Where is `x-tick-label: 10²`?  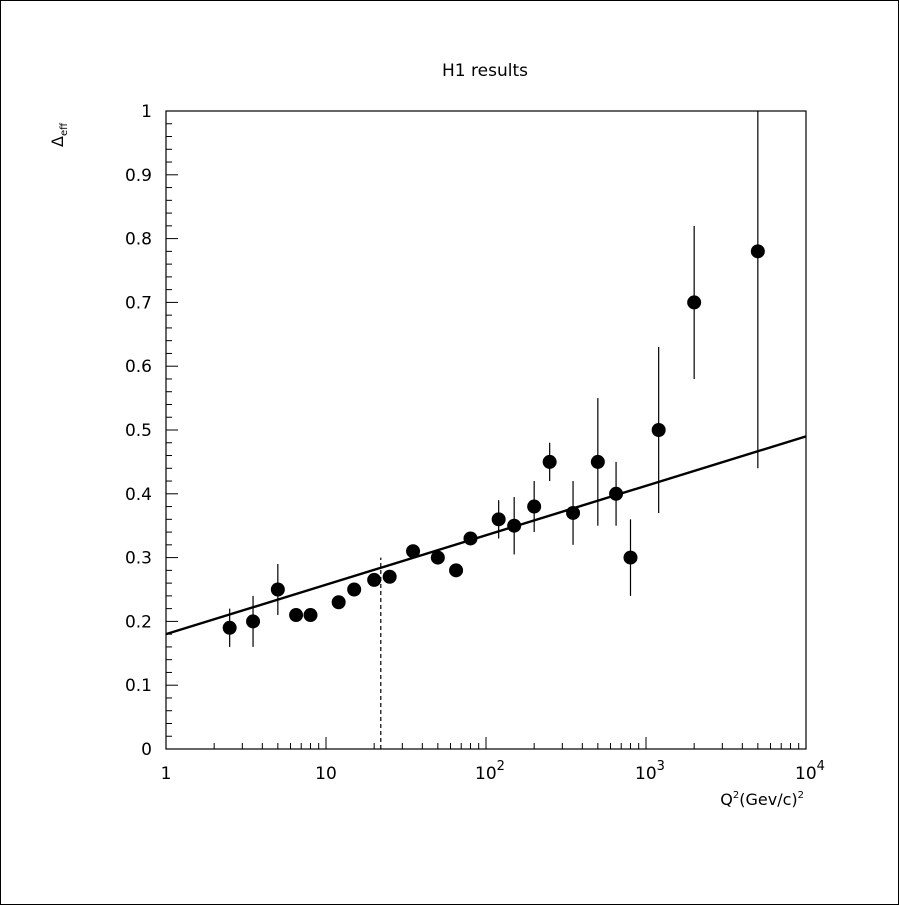
x-tick-label: 10² is located at coordinates (490, 771).